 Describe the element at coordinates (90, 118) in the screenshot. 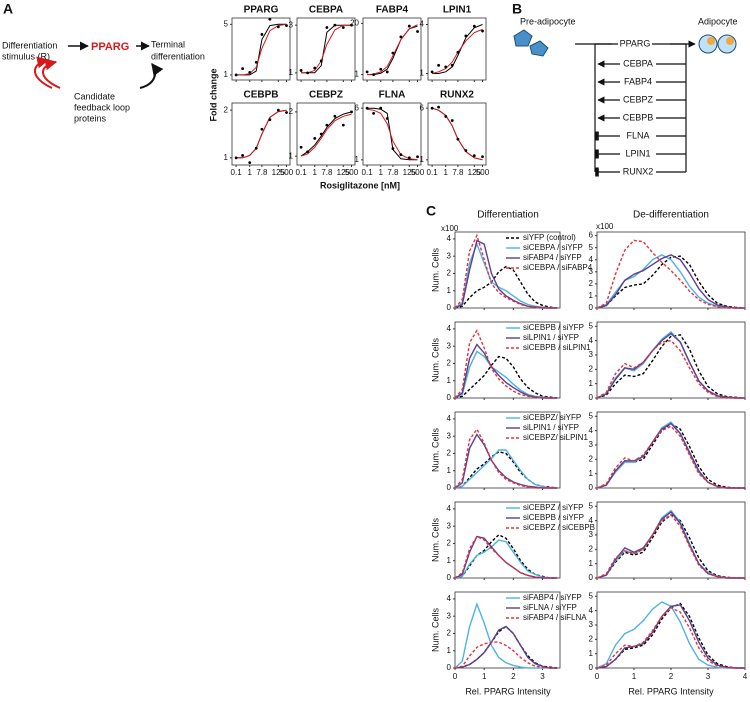

I see `feedback-text: proteins` at that location.